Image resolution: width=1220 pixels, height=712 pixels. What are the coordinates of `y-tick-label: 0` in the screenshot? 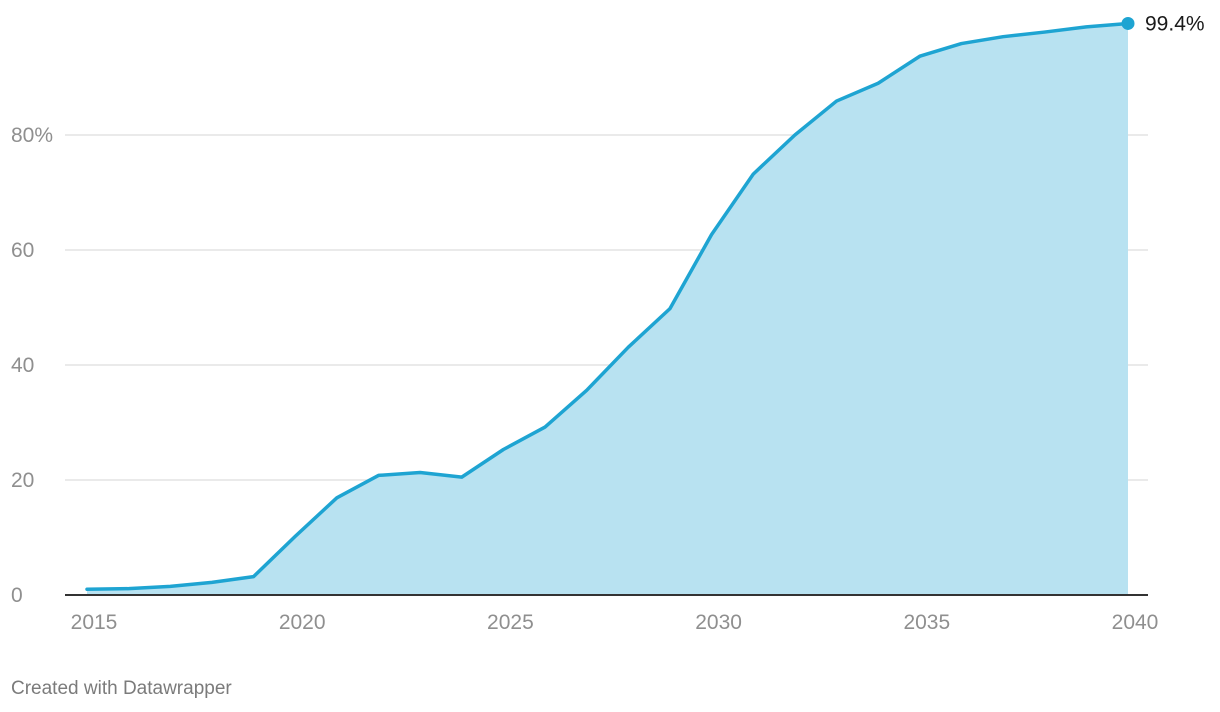 It's located at (17, 595).